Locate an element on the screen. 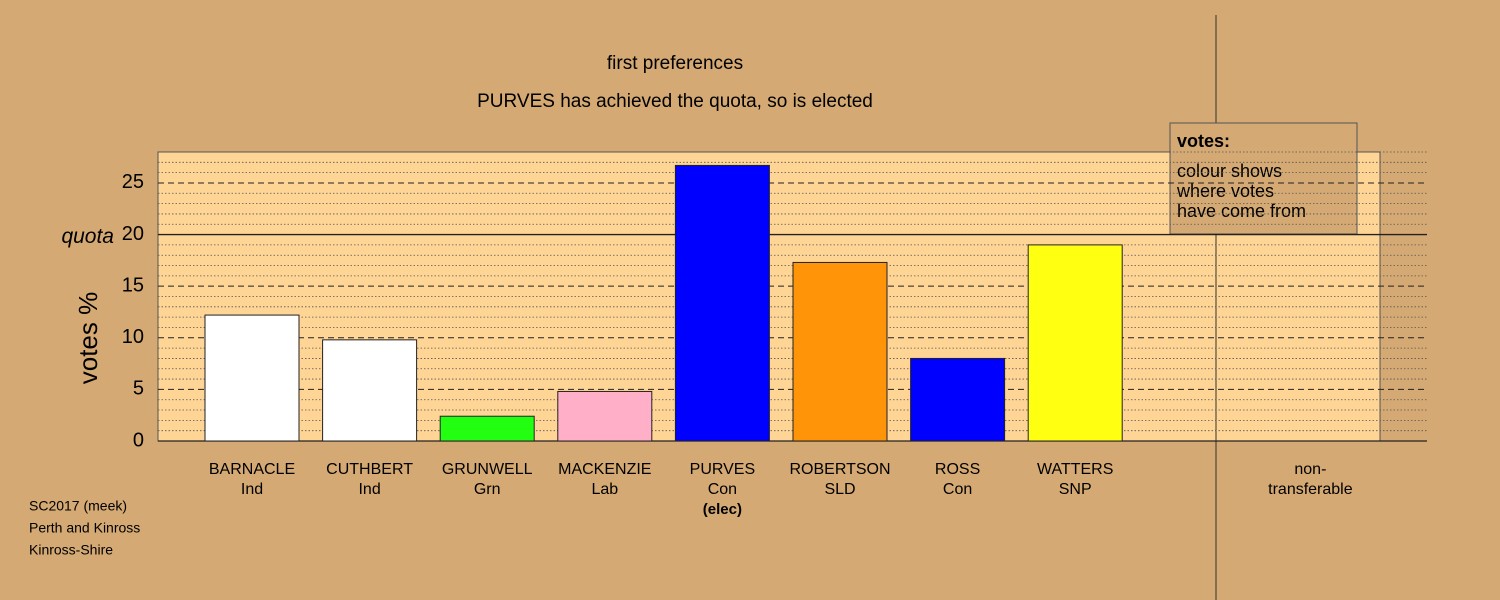  x-tick-label: transferable is located at coordinates (1310, 489).